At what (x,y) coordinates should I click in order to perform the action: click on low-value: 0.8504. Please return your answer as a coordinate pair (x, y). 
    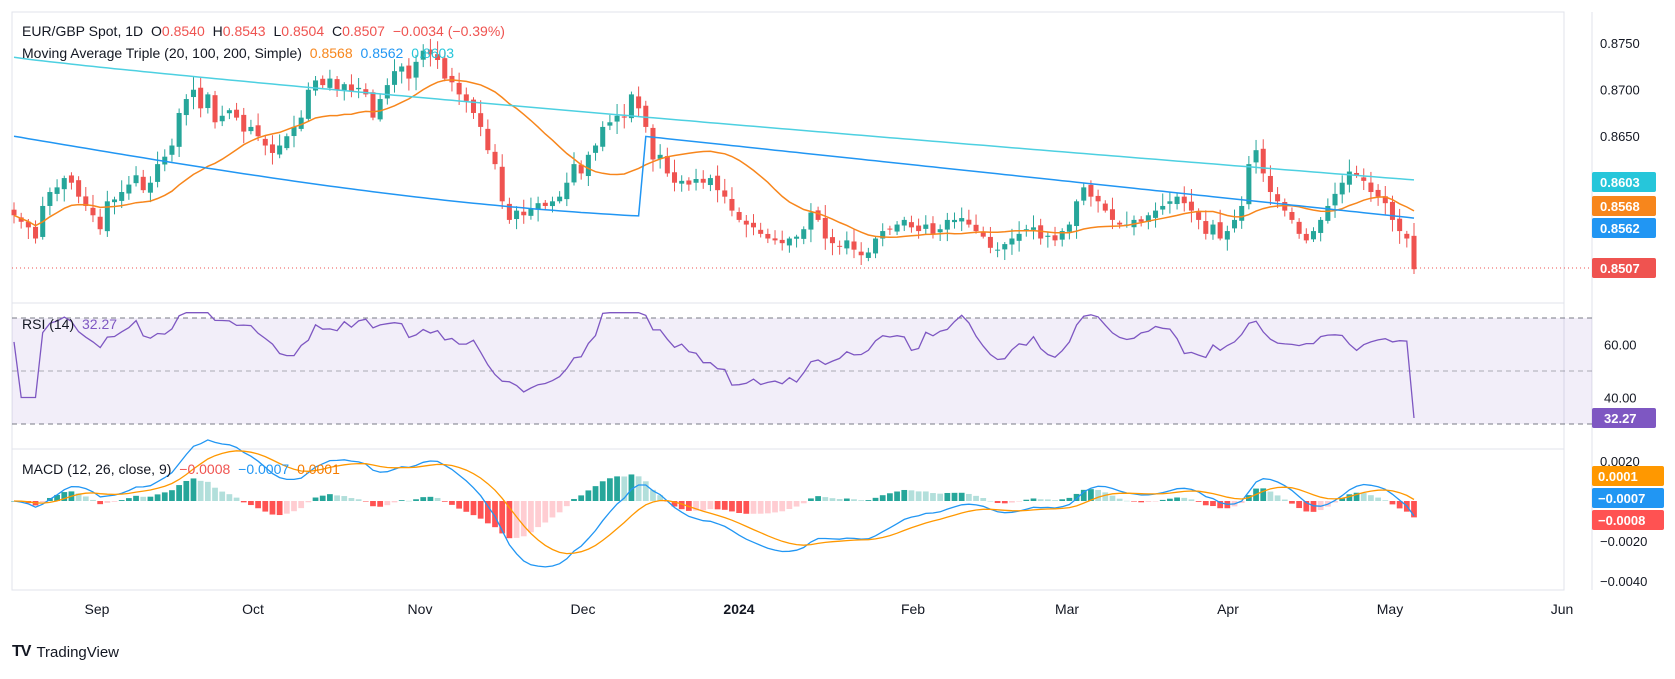
    Looking at the image, I should click on (303, 31).